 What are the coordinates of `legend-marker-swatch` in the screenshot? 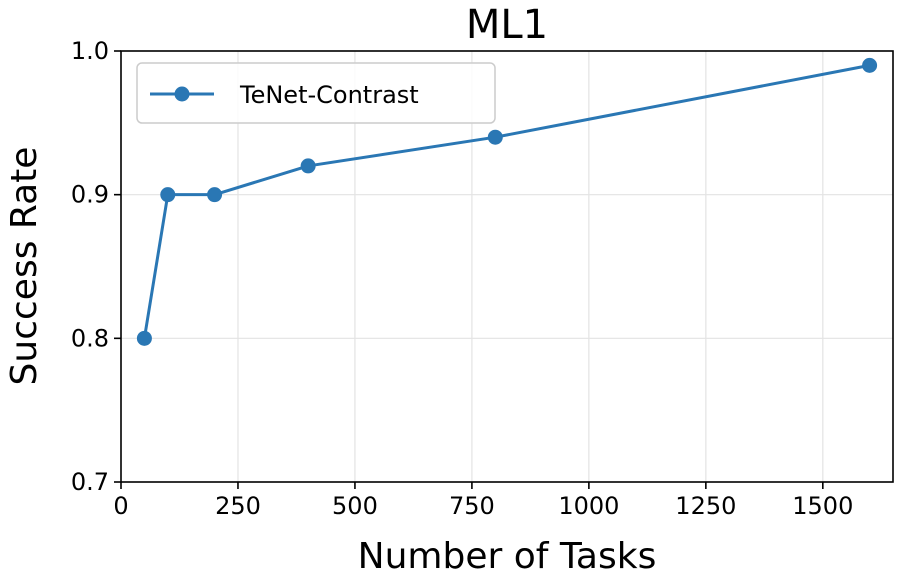 It's located at (182, 94).